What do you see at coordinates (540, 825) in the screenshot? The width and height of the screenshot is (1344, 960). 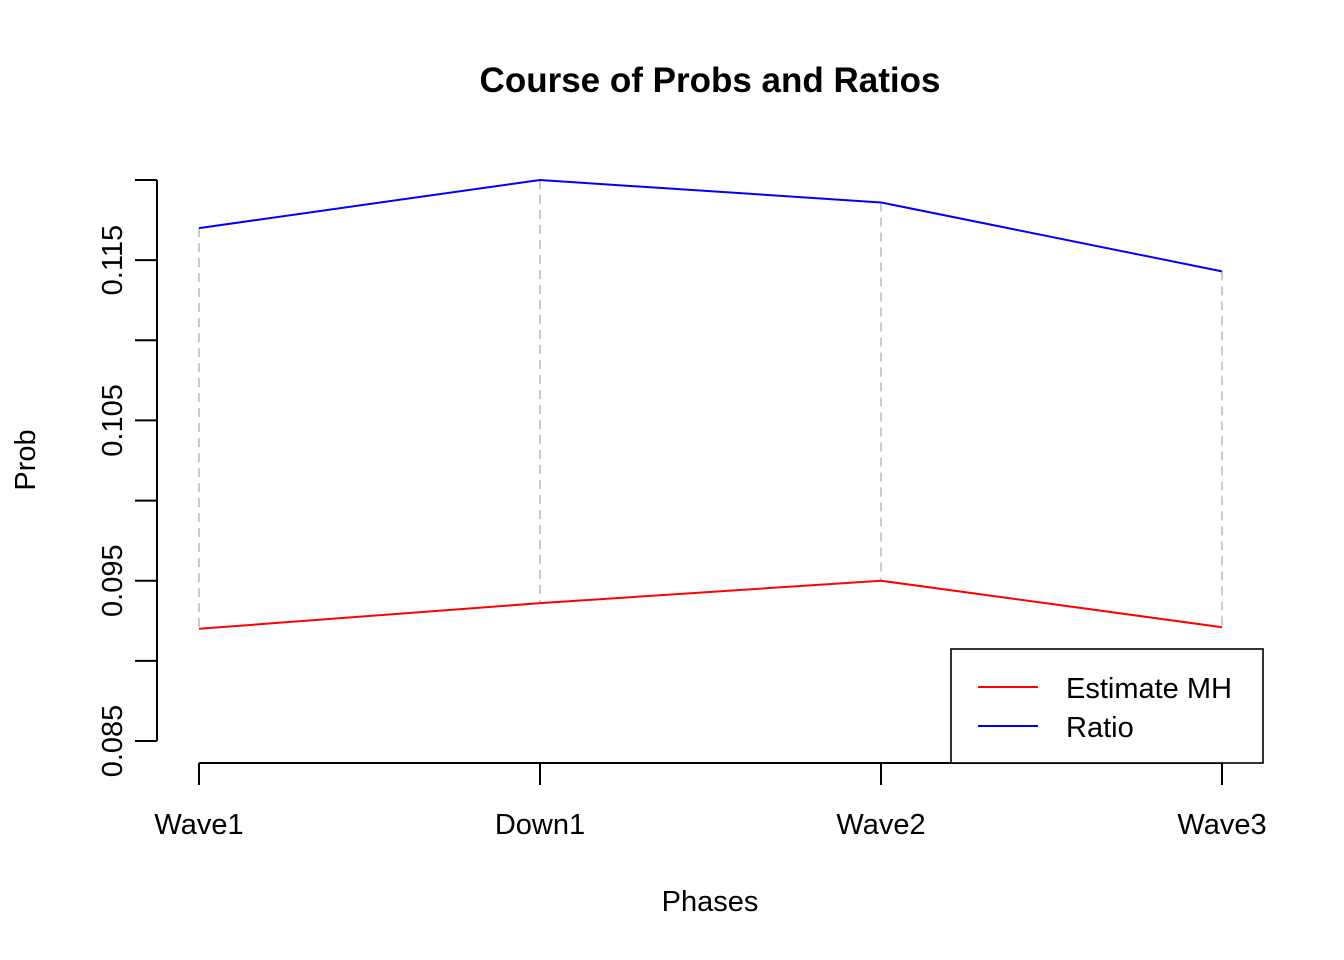 I see `x-tick-label-down1: Down1` at bounding box center [540, 825].